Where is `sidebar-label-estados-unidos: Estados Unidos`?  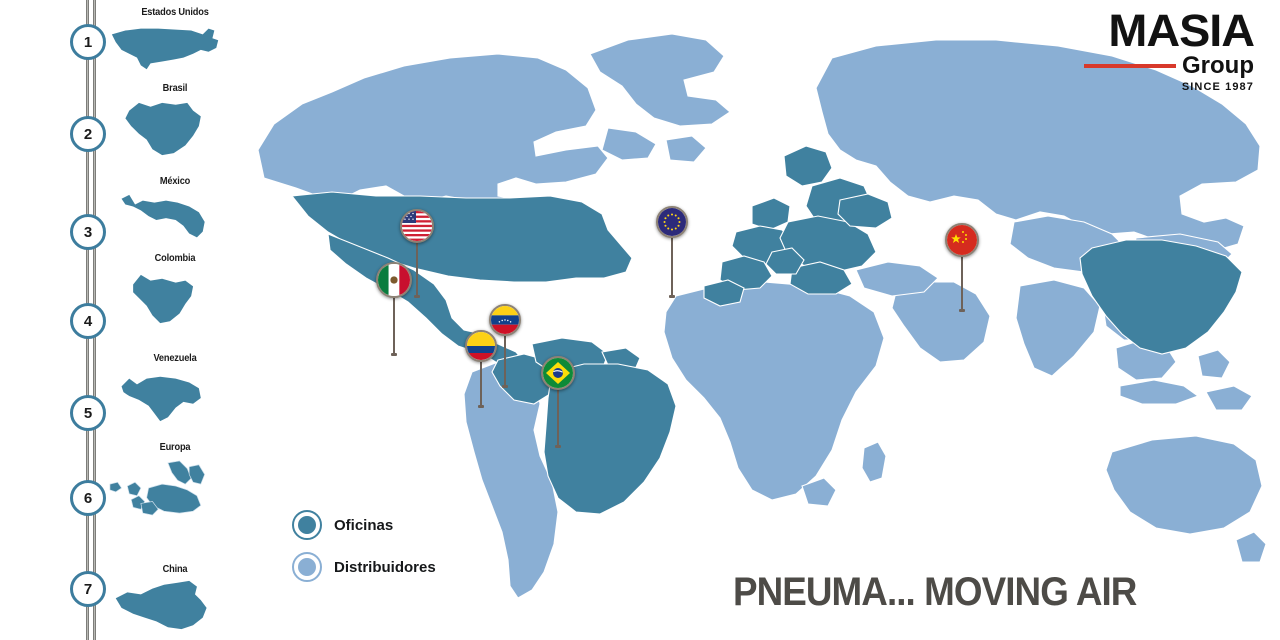 sidebar-label-estados-unidos: Estados Unidos is located at coordinates (175, 12).